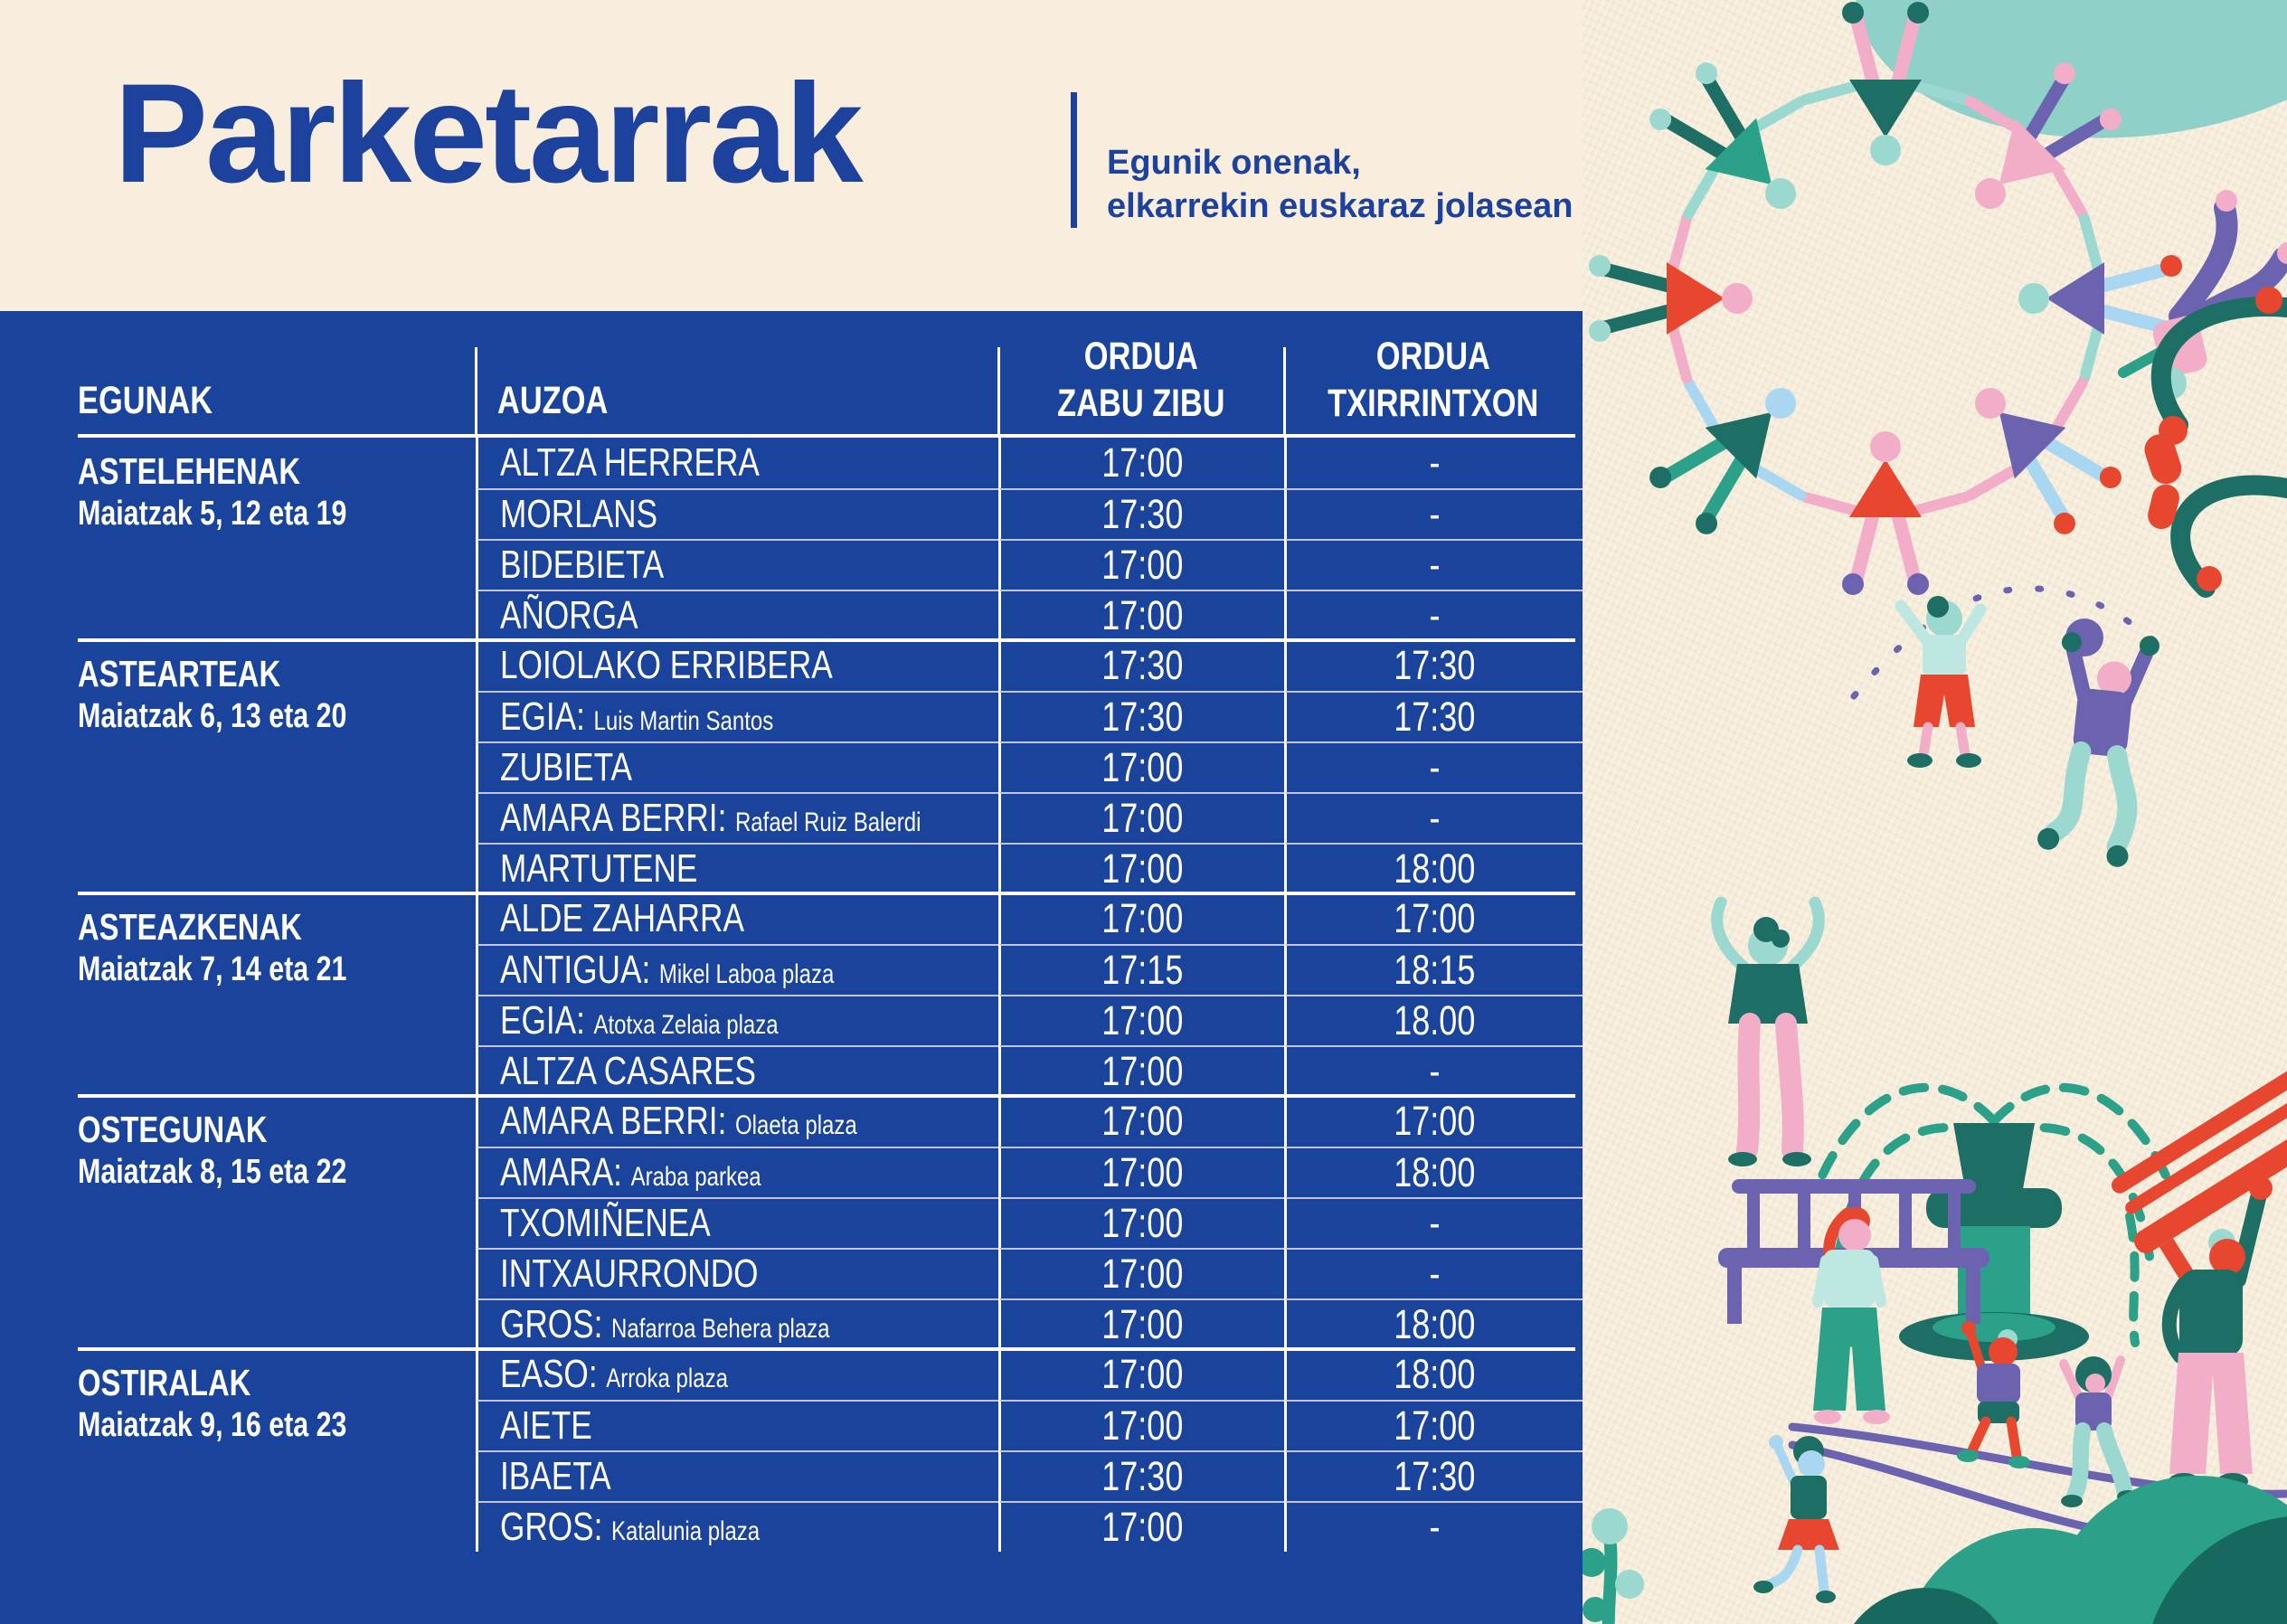 The width and height of the screenshot is (2287, 1624). I want to click on auzoa-name: ALDE ZAHARRA, so click(622, 918).